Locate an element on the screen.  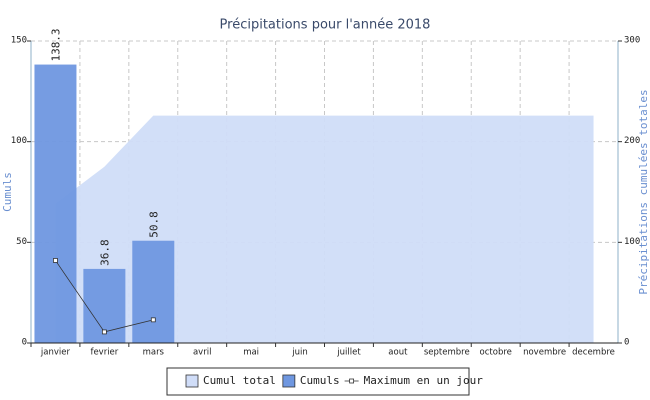
value-label: 36.8 is located at coordinates (104, 252).